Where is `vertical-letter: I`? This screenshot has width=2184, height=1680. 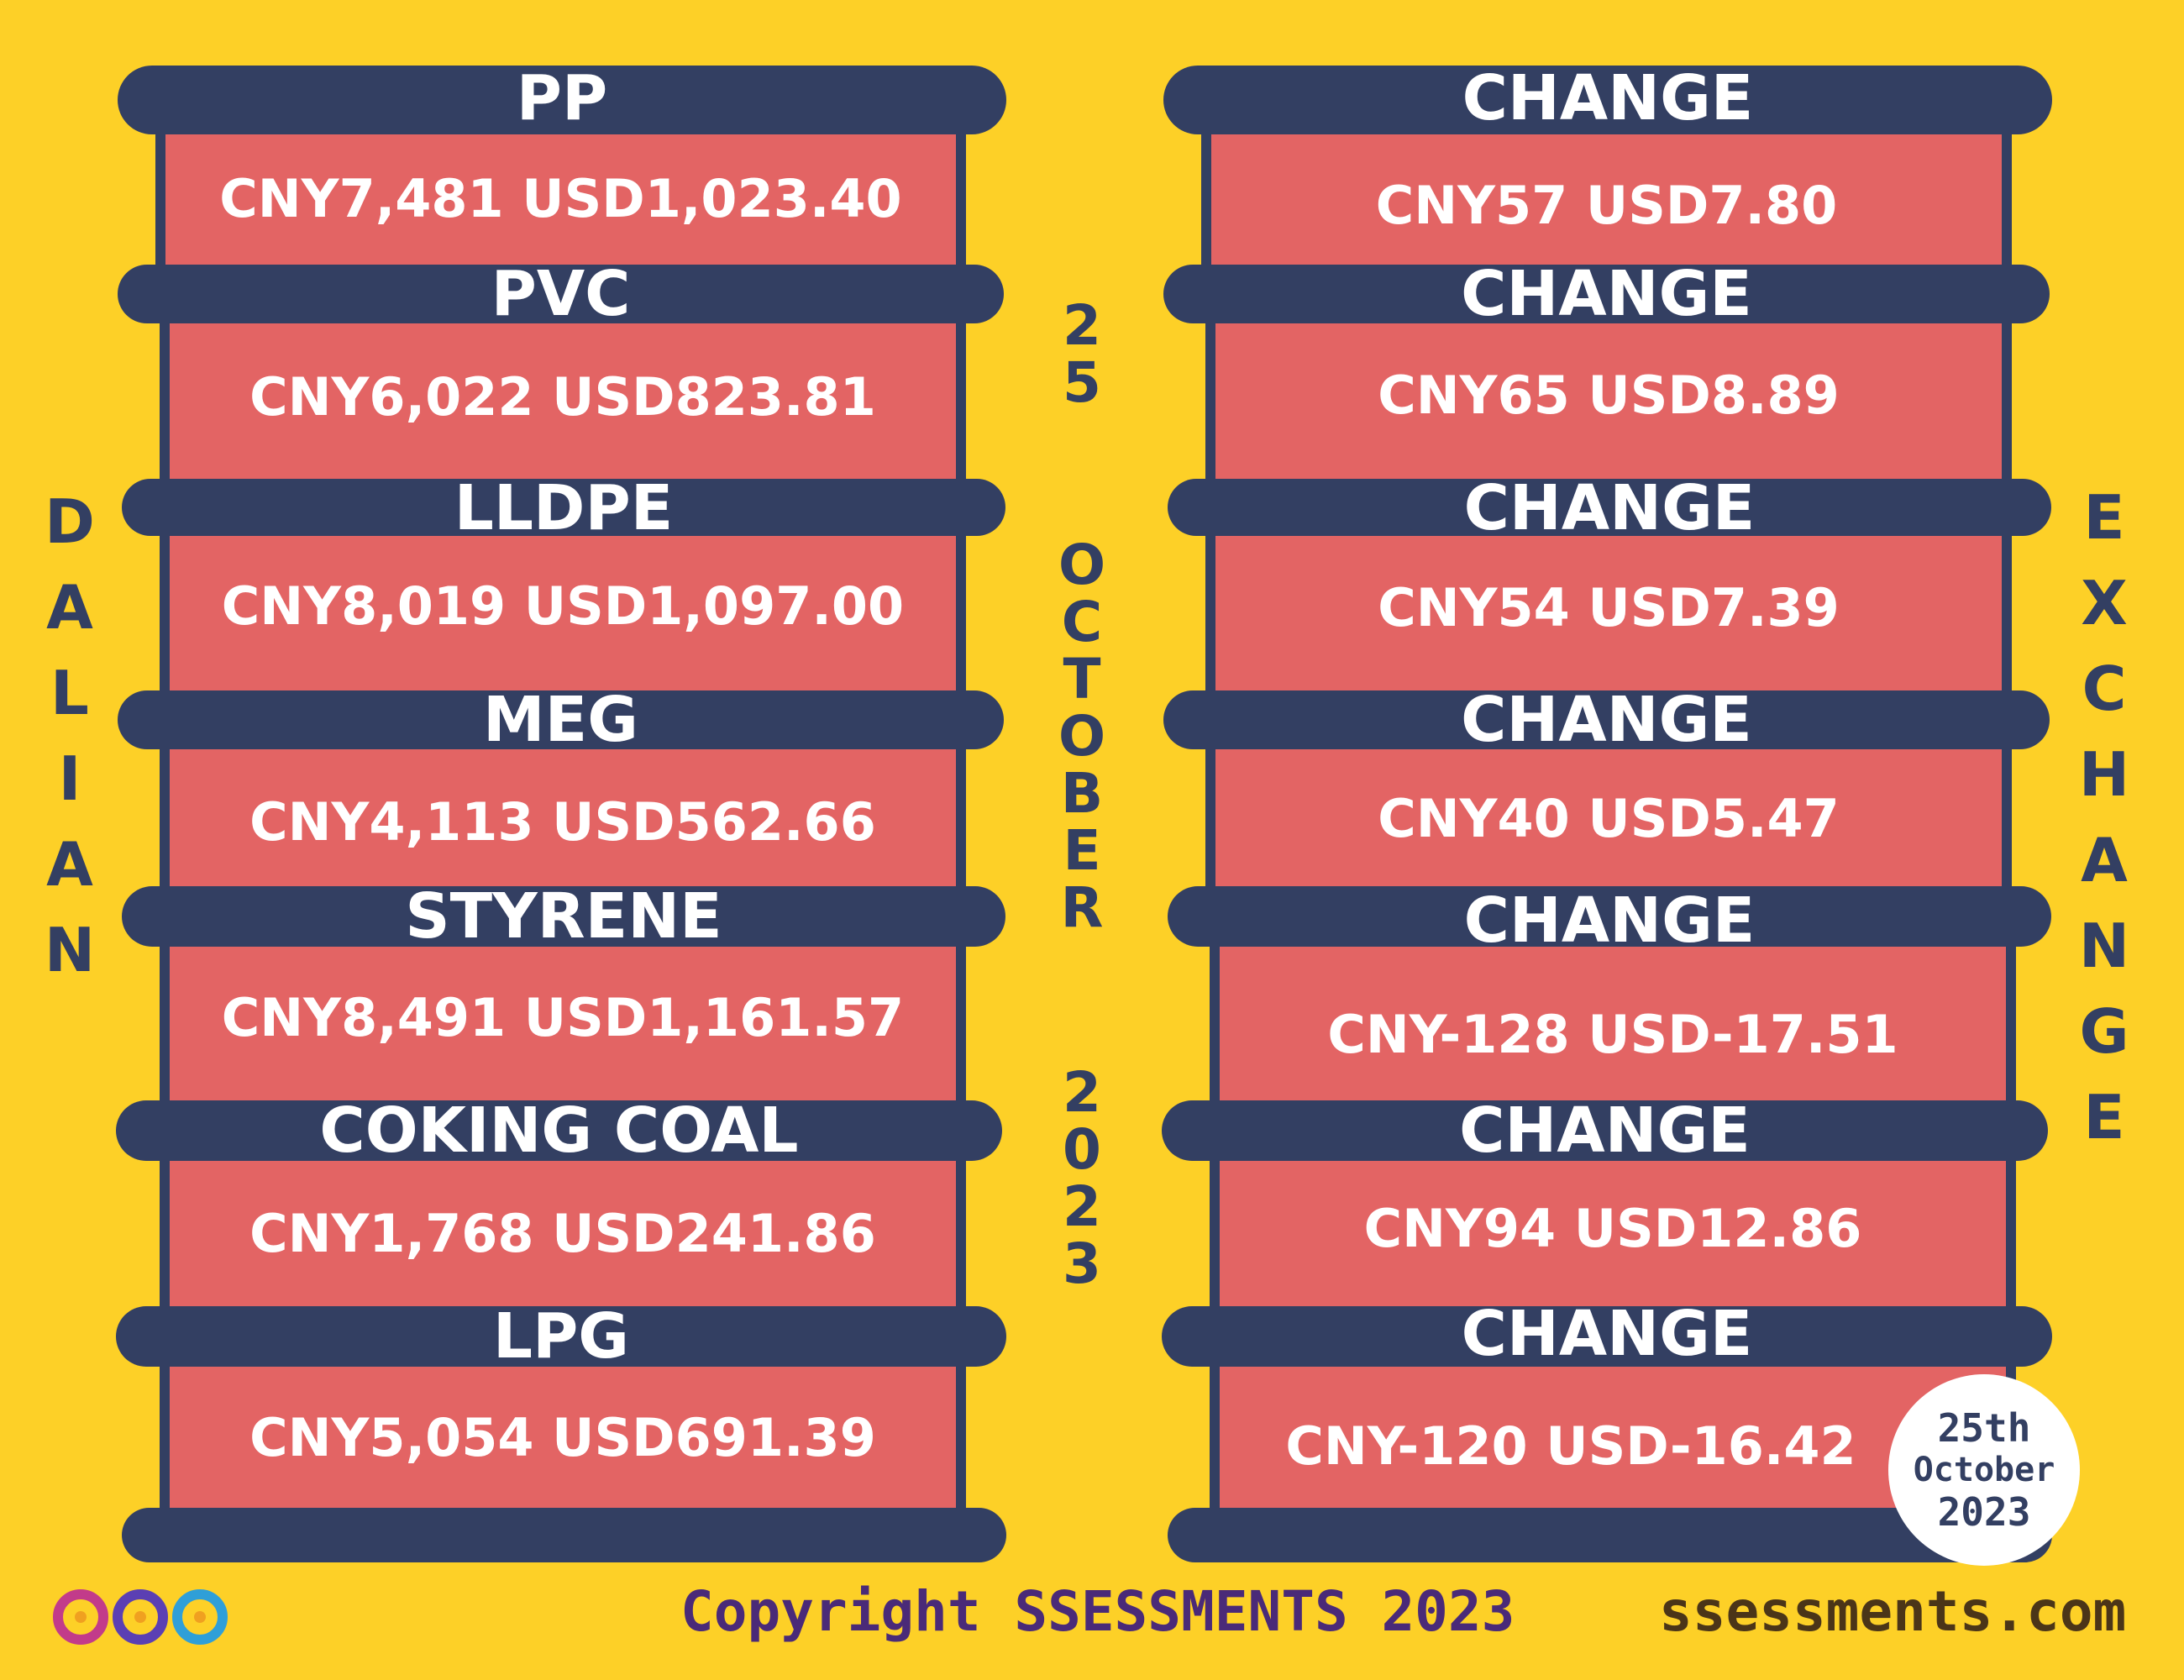 vertical-letter: I is located at coordinates (69, 778).